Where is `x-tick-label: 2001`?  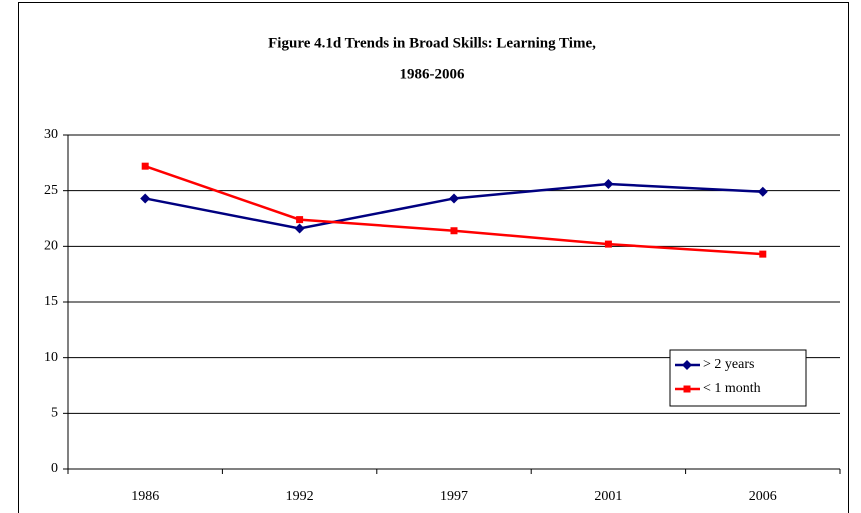 x-tick-label: 2001 is located at coordinates (608, 496).